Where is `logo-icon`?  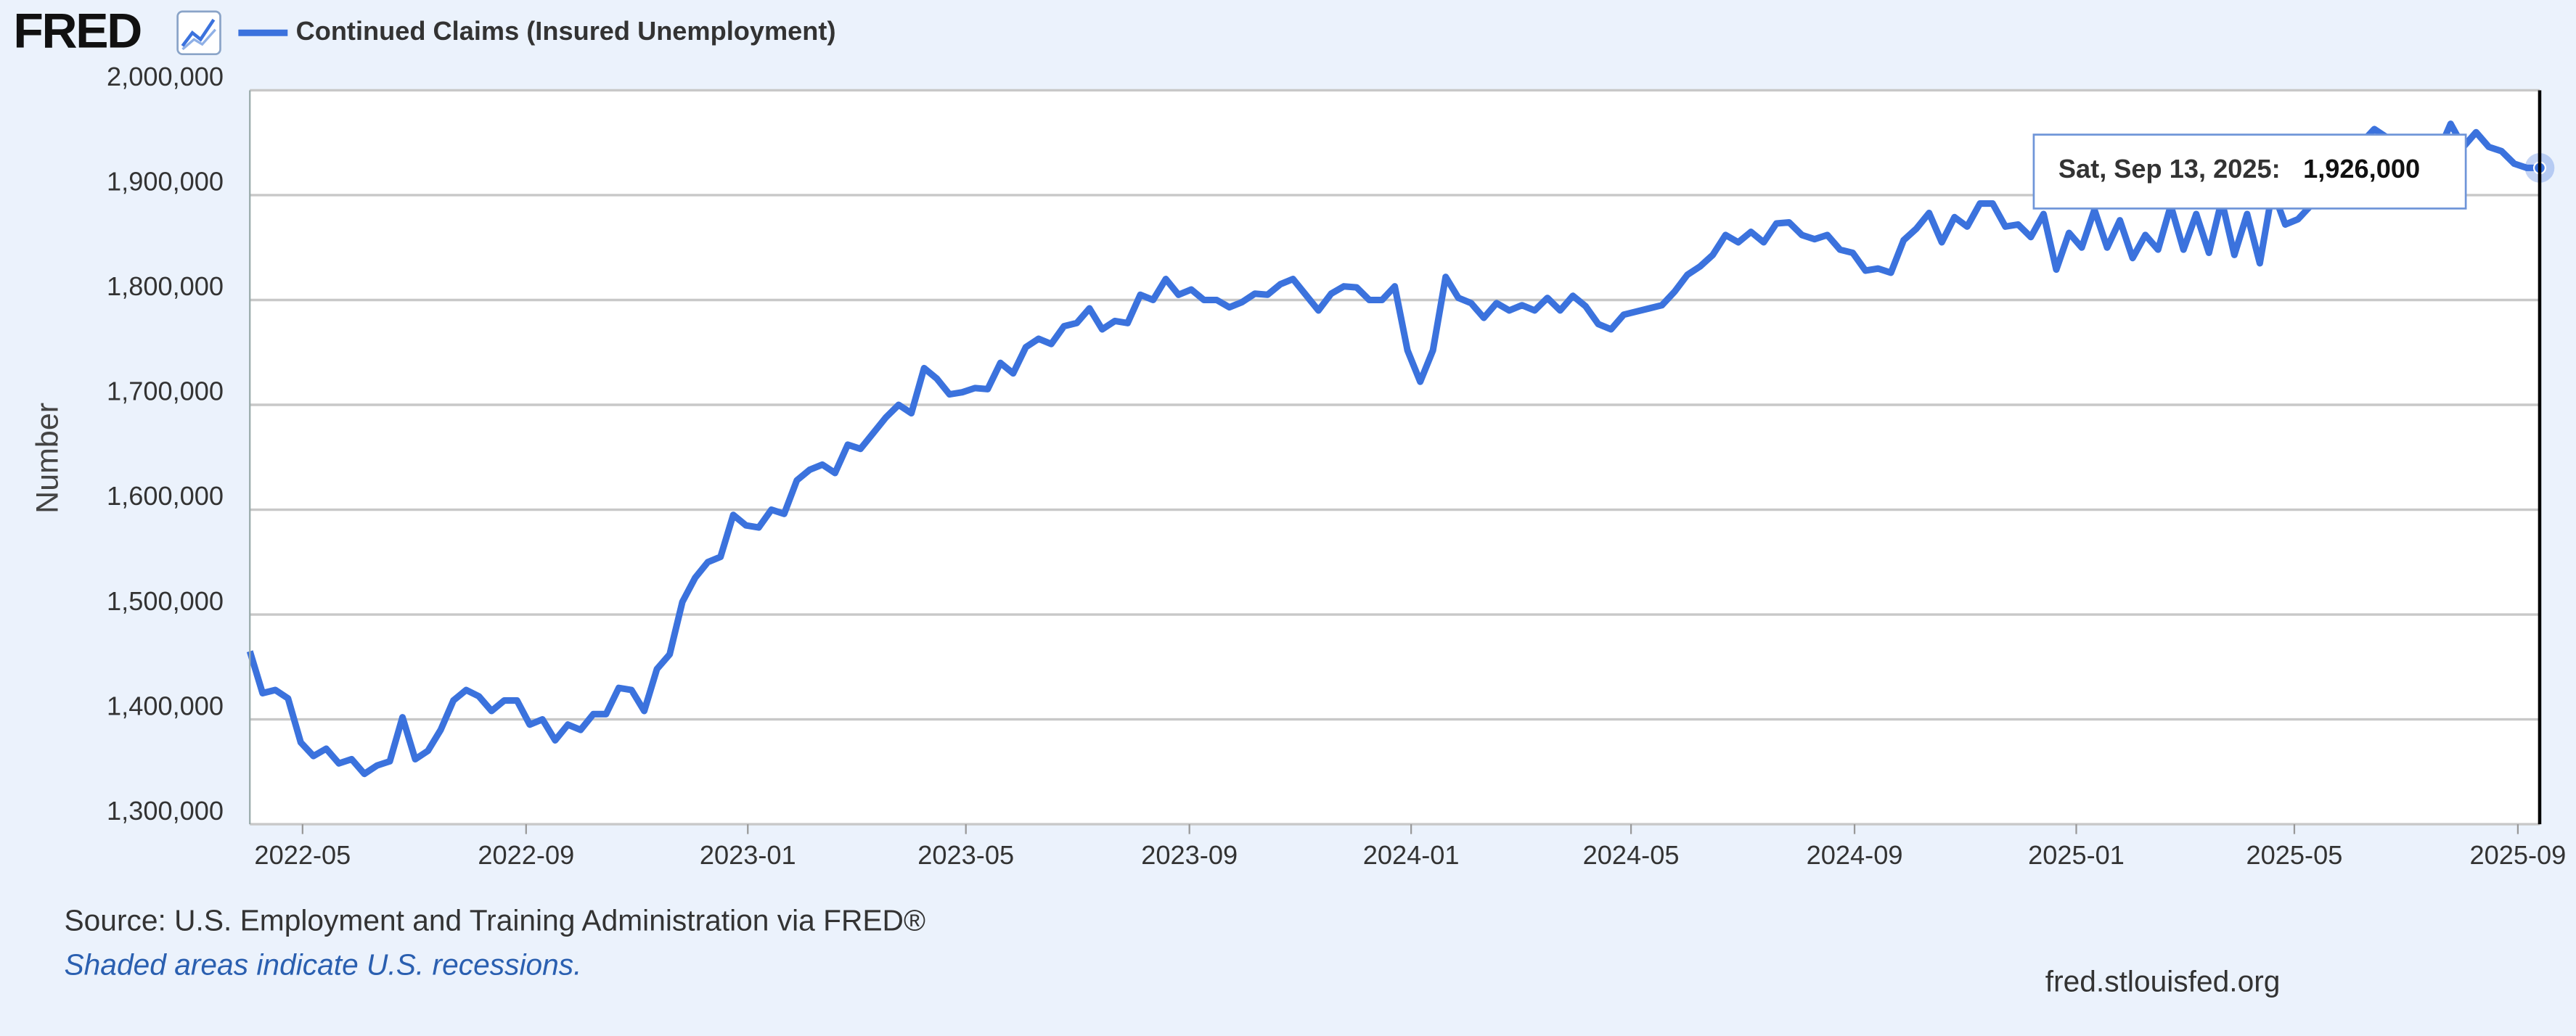
logo-icon is located at coordinates (199, 33).